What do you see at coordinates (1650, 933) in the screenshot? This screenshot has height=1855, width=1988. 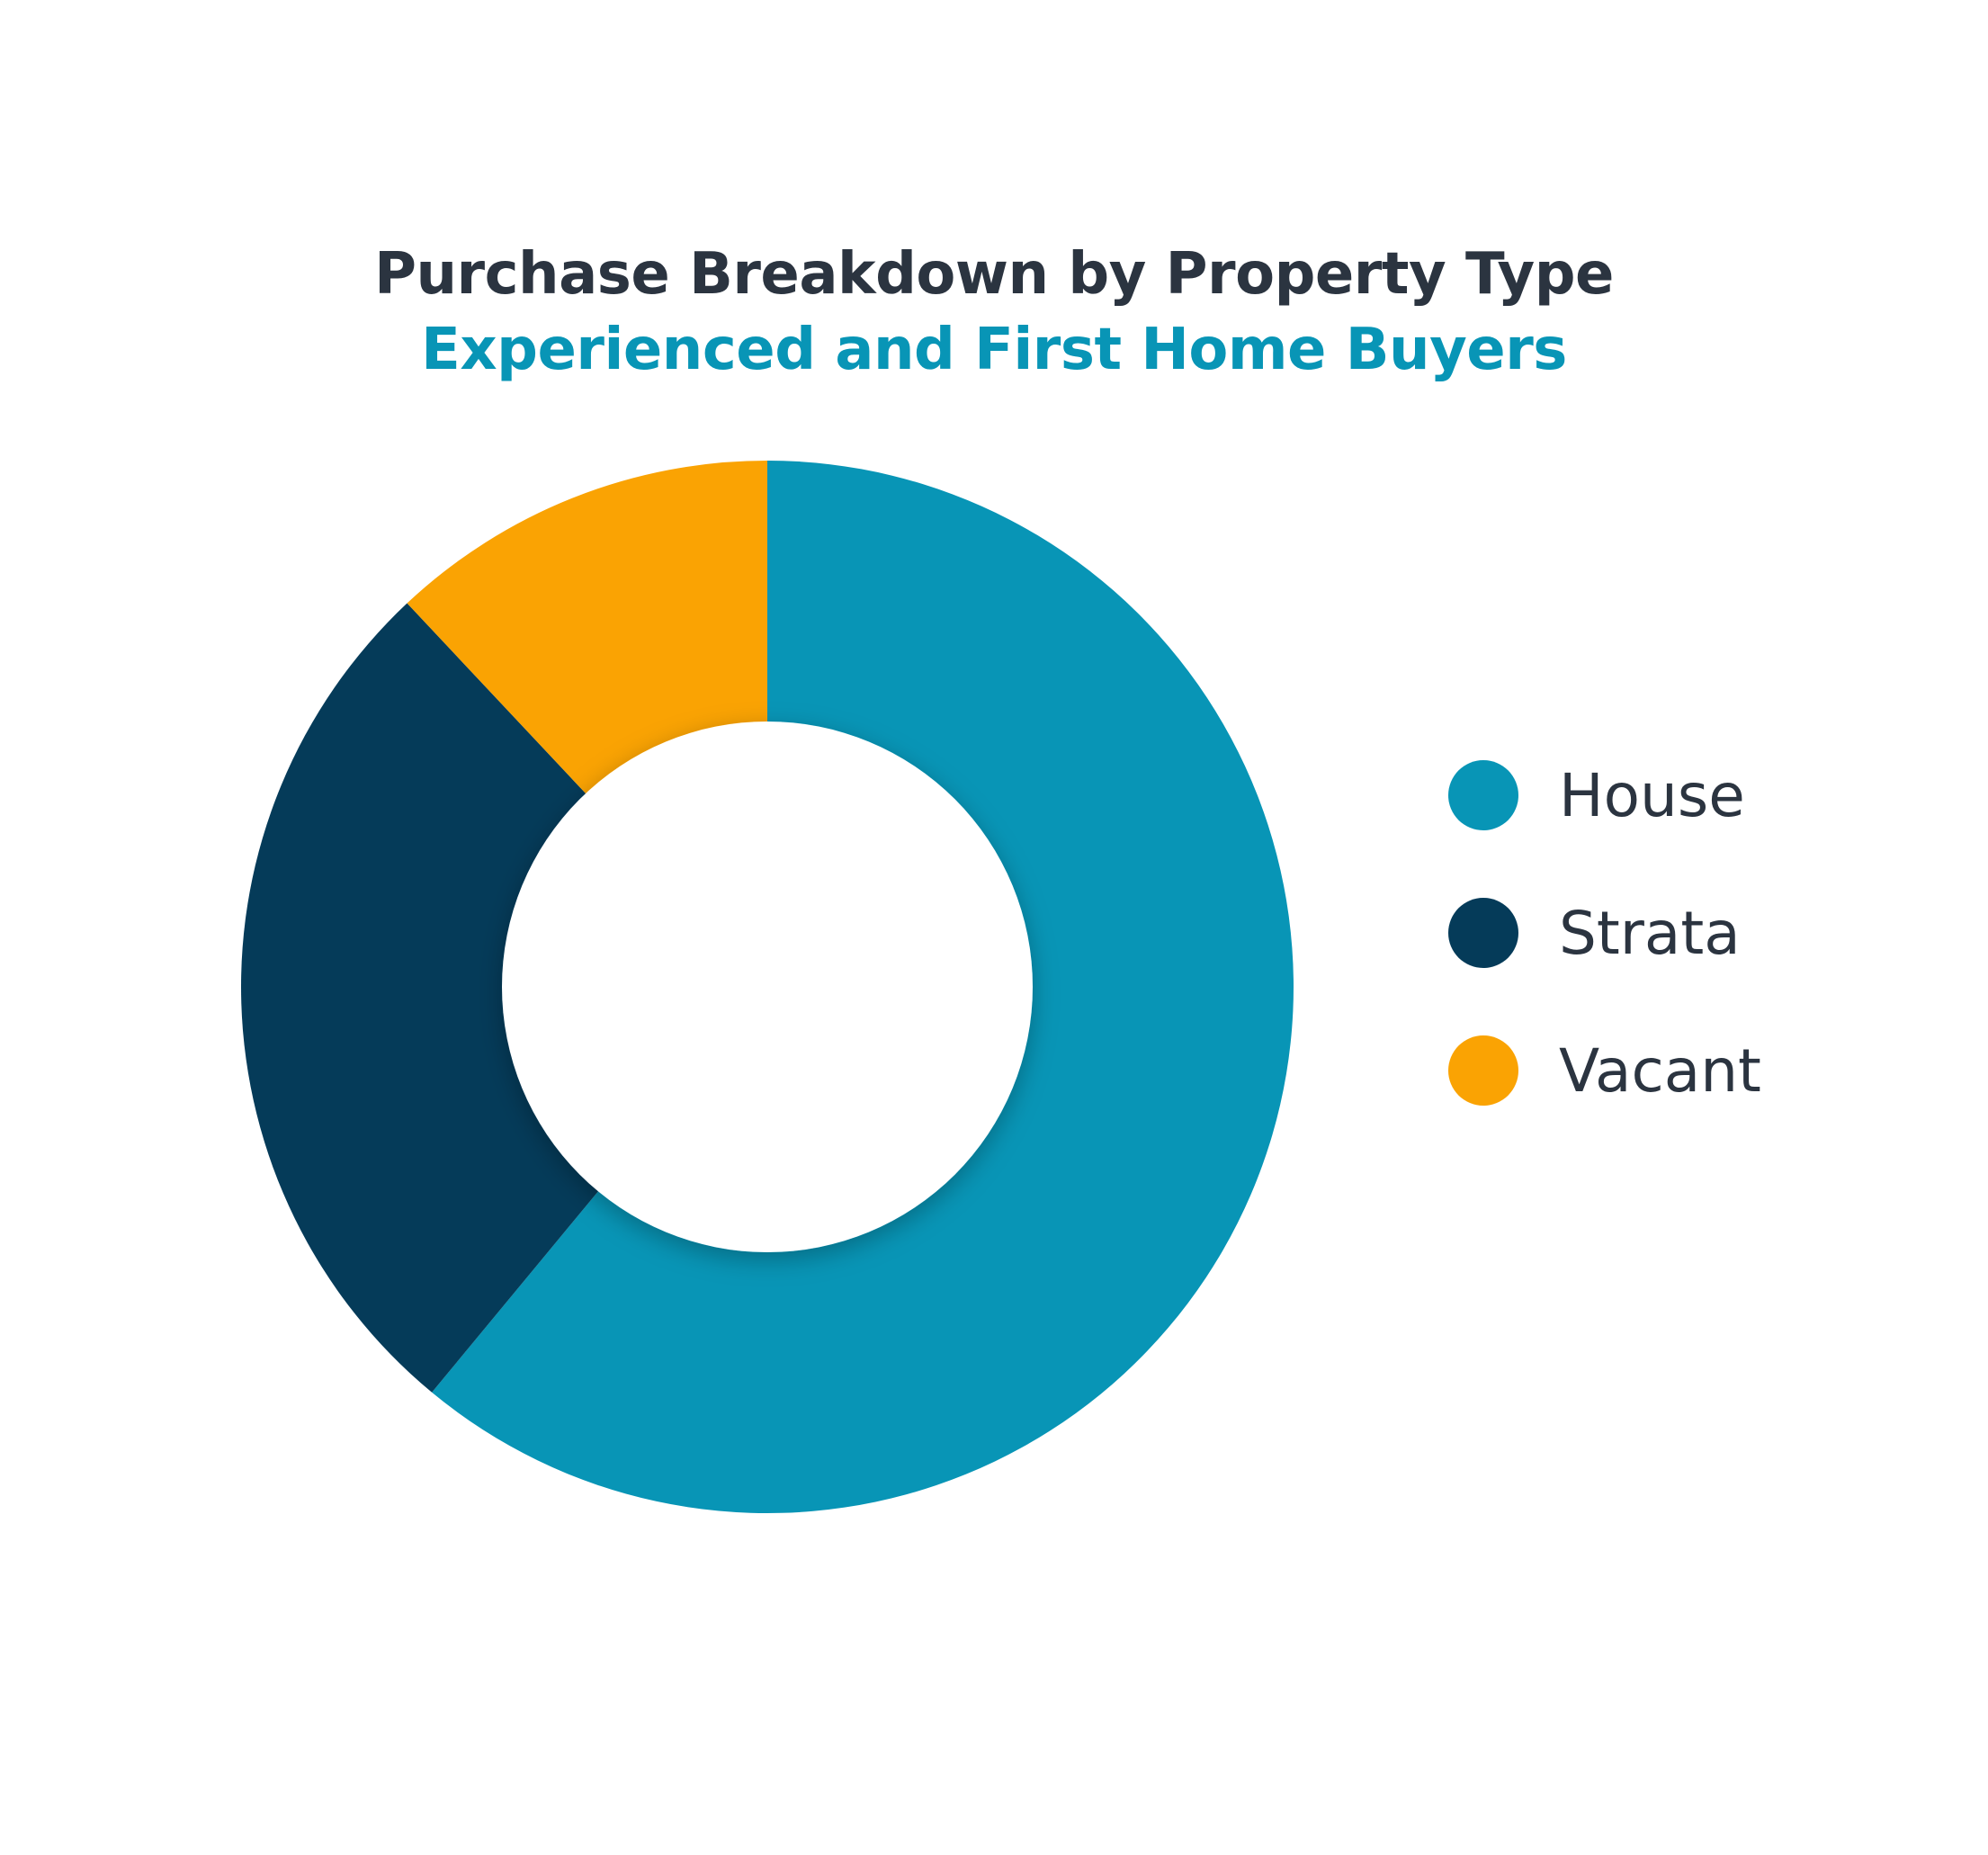 I see `legend-label-strata: Strata` at bounding box center [1650, 933].